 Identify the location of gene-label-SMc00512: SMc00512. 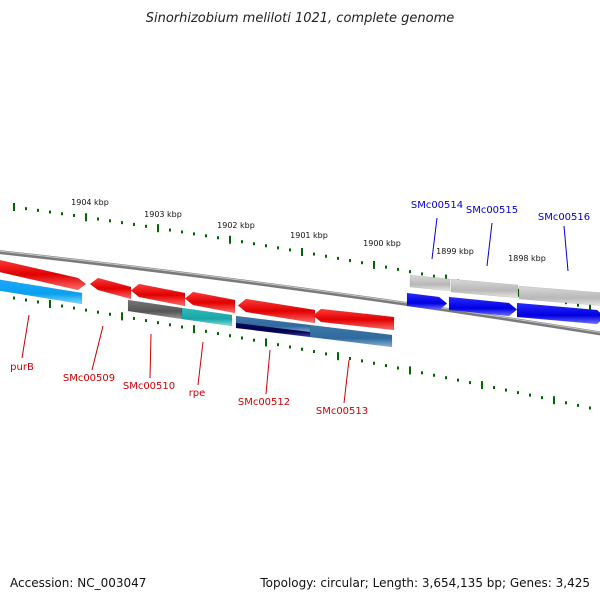
(264, 402).